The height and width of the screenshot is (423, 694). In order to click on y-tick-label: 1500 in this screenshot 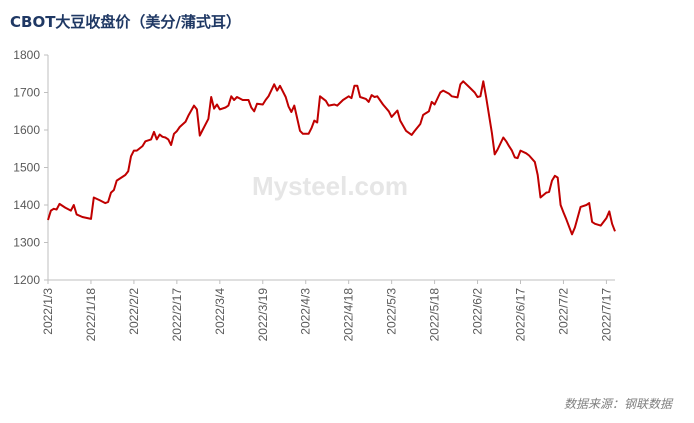, I will do `click(26, 168)`.